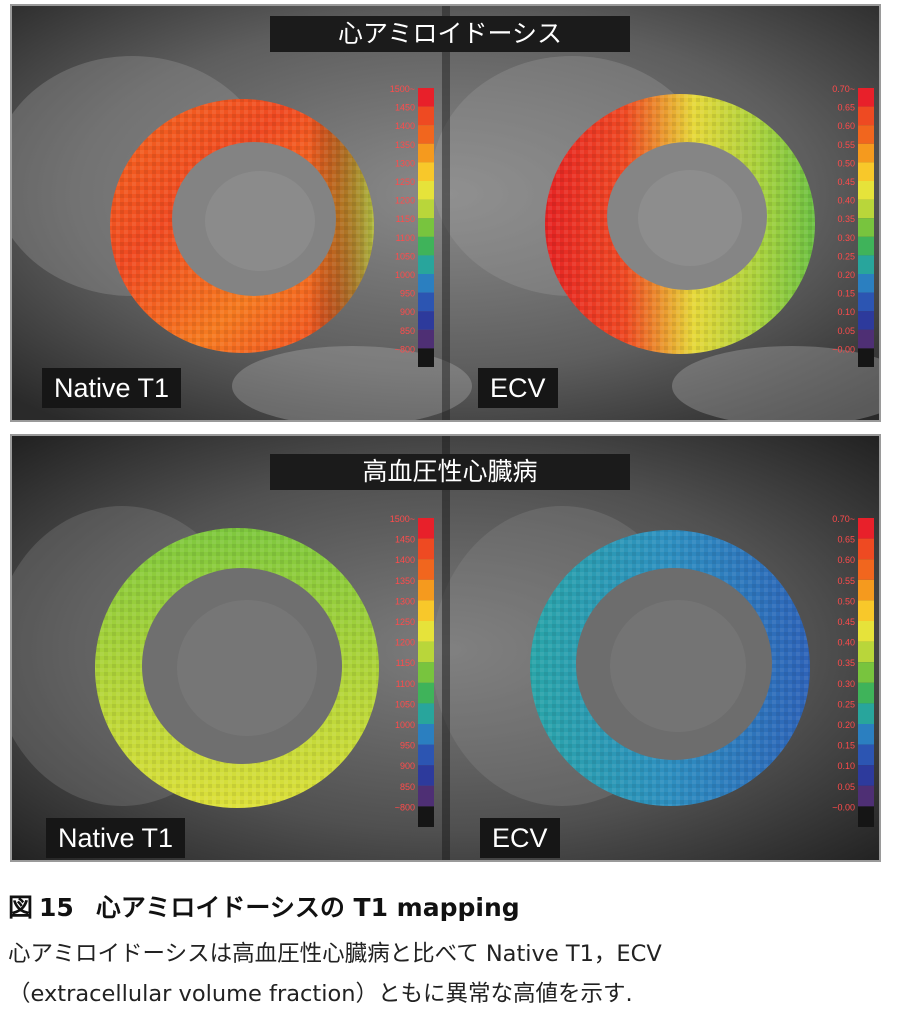  I want to click on caption-line-1: 心アミロイドーシスは高血圧性心臓病と比べて Native T1，ECV, so click(335, 954).